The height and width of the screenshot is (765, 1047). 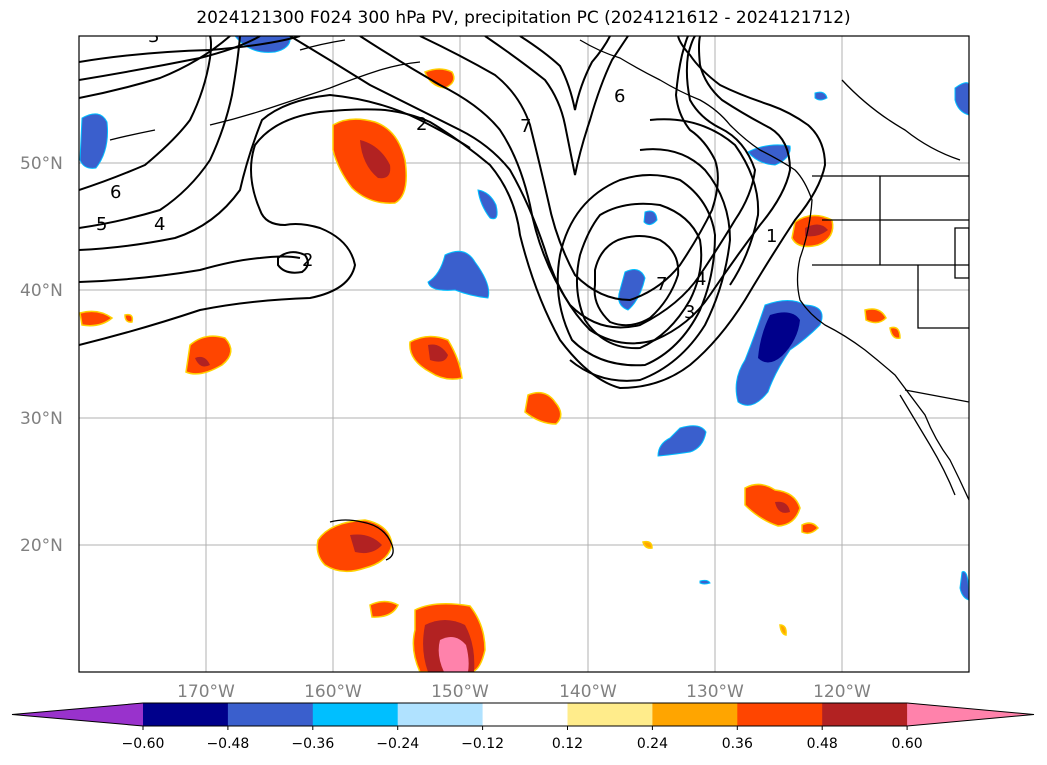 What do you see at coordinates (397, 744) in the screenshot?
I see `colorbar-tick-label: −0.24` at bounding box center [397, 744].